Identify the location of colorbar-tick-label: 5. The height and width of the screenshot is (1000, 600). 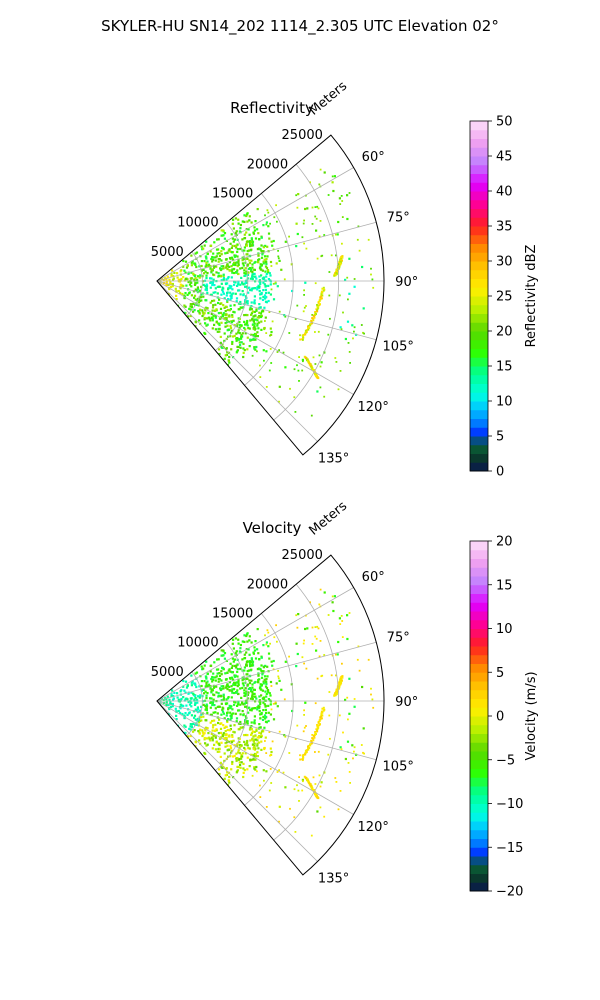
(500, 437).